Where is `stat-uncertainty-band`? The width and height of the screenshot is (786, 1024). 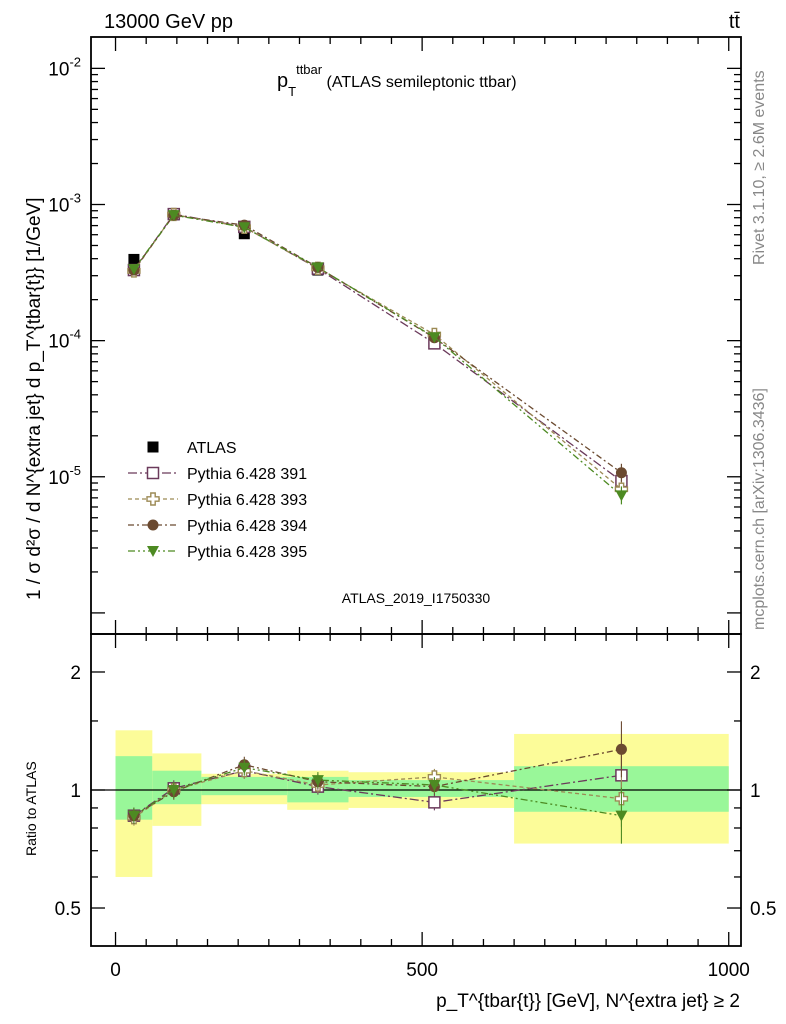 stat-uncertainty-band is located at coordinates (244, 786).